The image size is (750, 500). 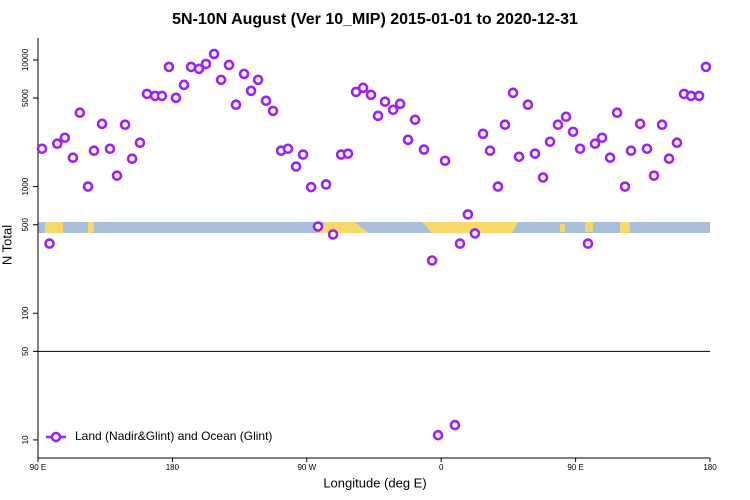 I want to click on x-axis-label: Longitude (deg E), so click(x=374, y=482).